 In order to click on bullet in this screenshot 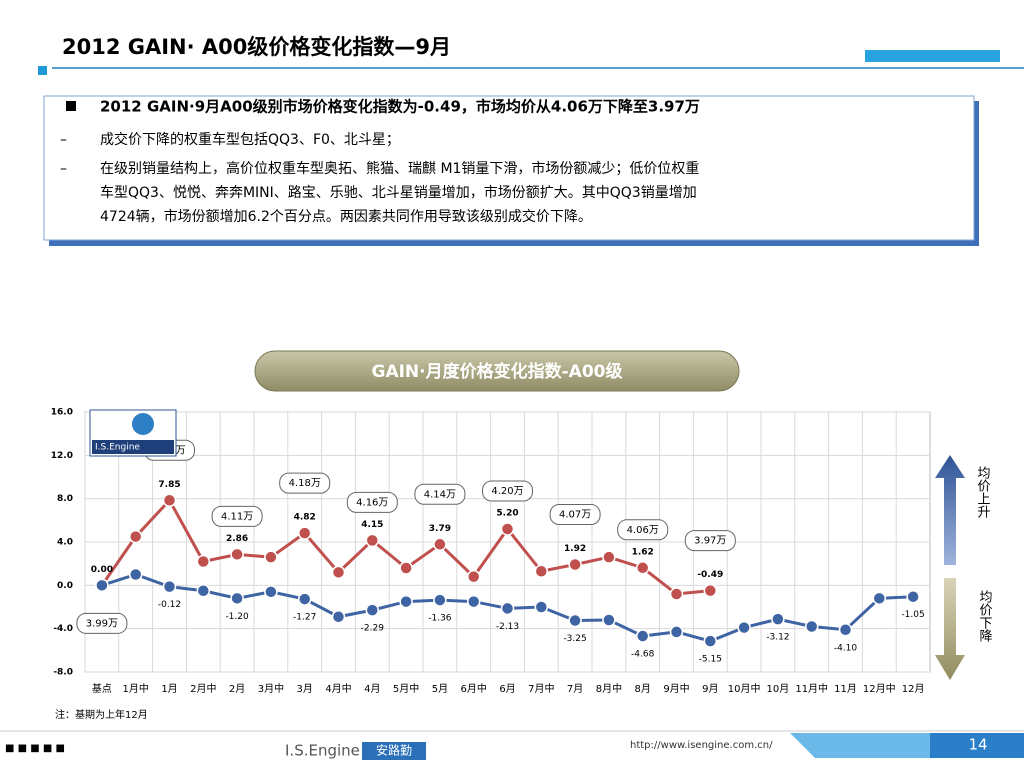, I will do `click(71, 106)`.